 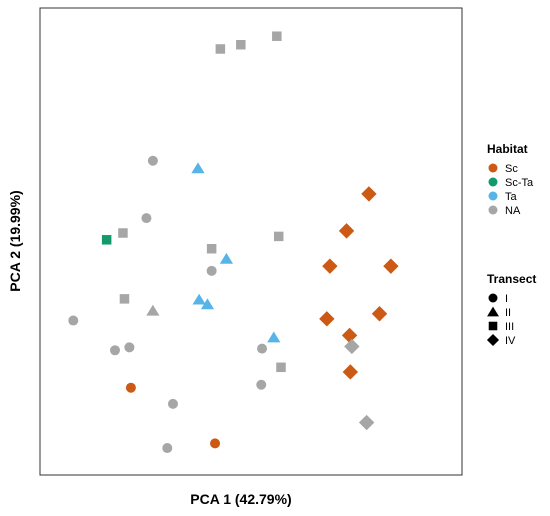 What do you see at coordinates (511, 197) in the screenshot?
I see `legend-label: Ta` at bounding box center [511, 197].